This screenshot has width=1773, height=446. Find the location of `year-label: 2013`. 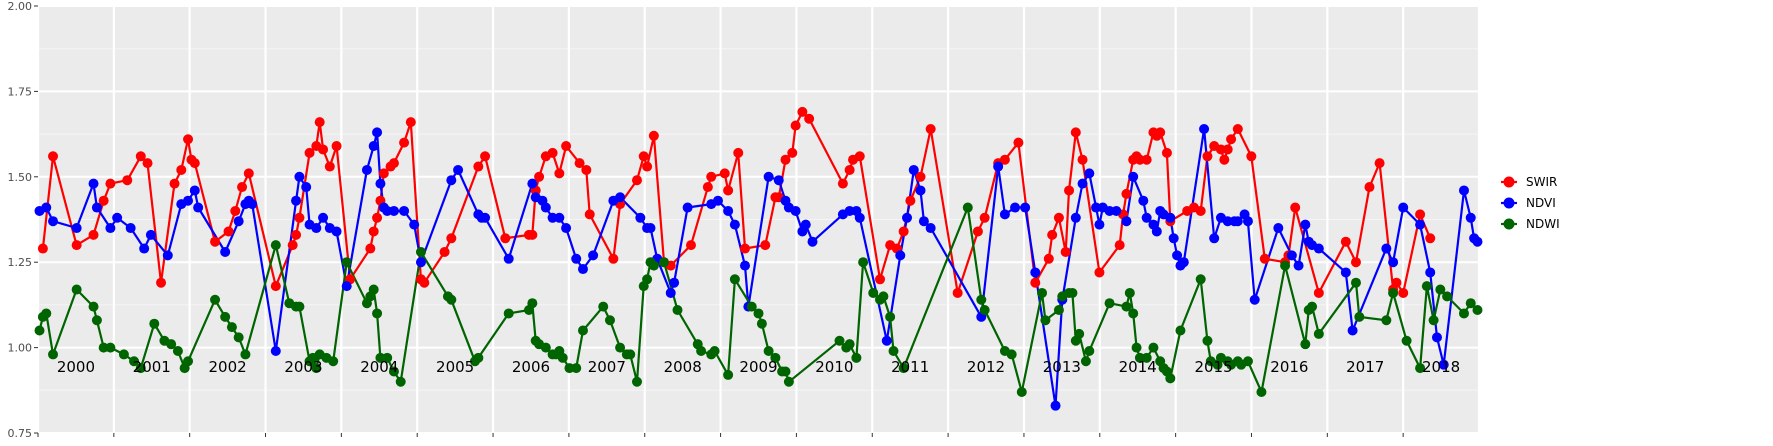

year-label: 2013 is located at coordinates (1062, 367).